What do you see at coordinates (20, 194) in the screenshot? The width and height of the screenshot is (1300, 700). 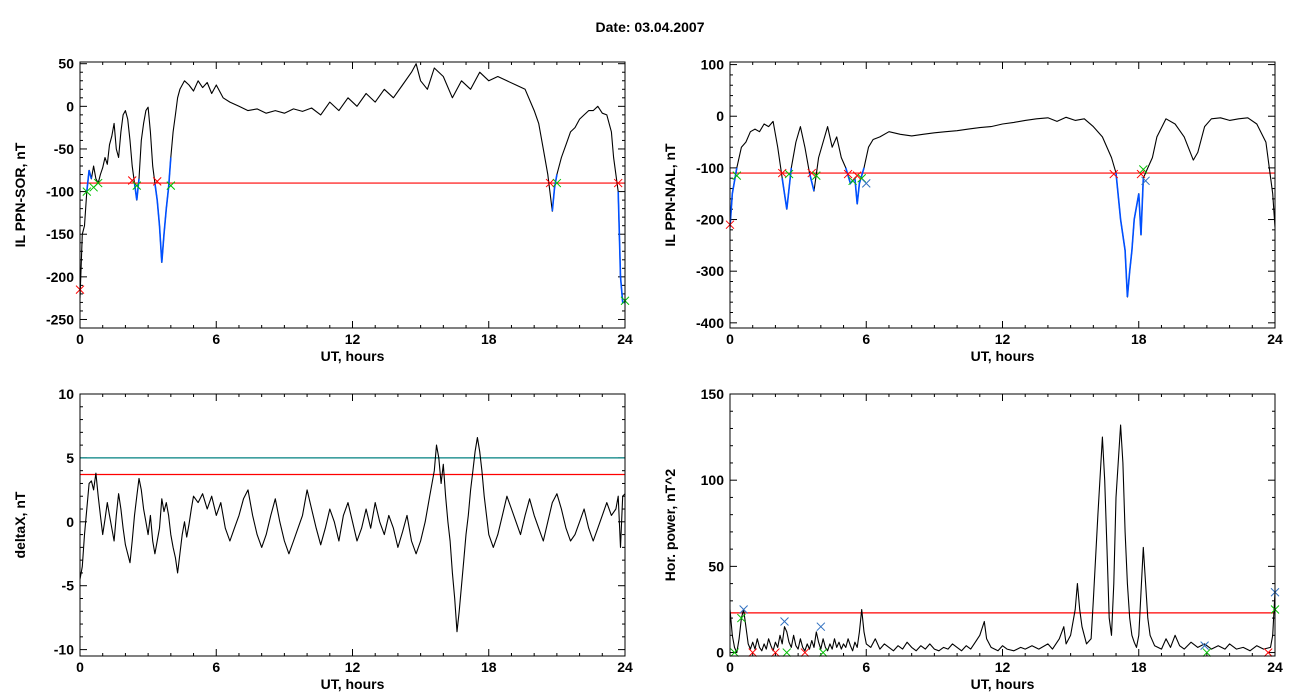 I see `y-axis-label: IL PPN-SOR, nT` at bounding box center [20, 194].